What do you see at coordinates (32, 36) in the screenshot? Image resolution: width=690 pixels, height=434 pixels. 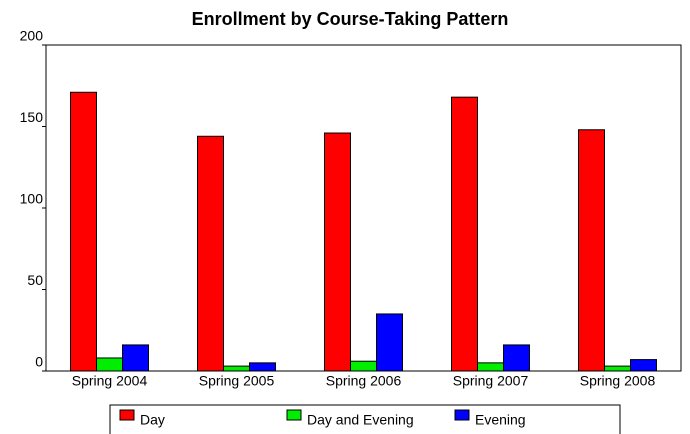 I see `y-tick-label: 200` at bounding box center [32, 36].